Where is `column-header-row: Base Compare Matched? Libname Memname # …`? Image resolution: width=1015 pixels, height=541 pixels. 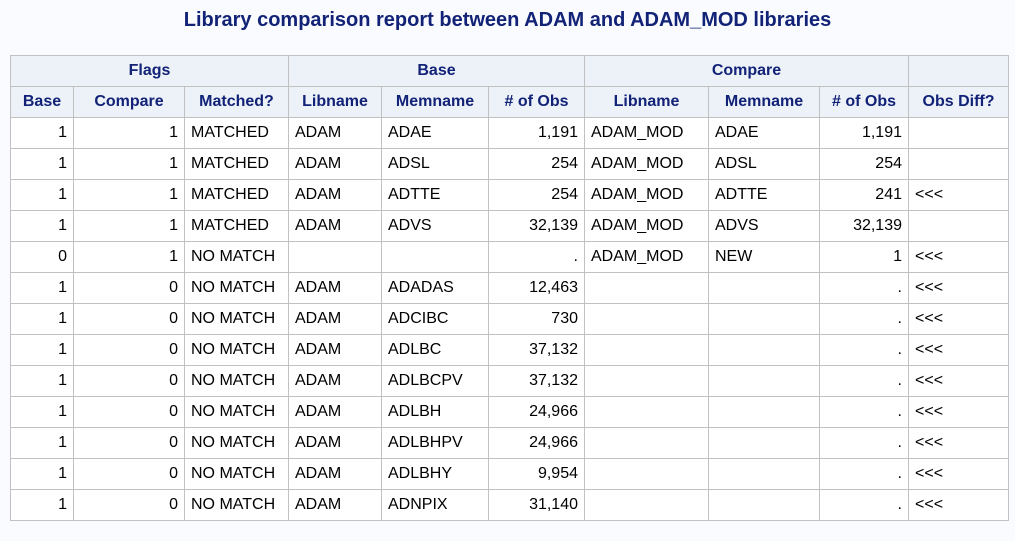
column-header-row: Base Compare Matched? Libname Memname # … is located at coordinates (509, 102).